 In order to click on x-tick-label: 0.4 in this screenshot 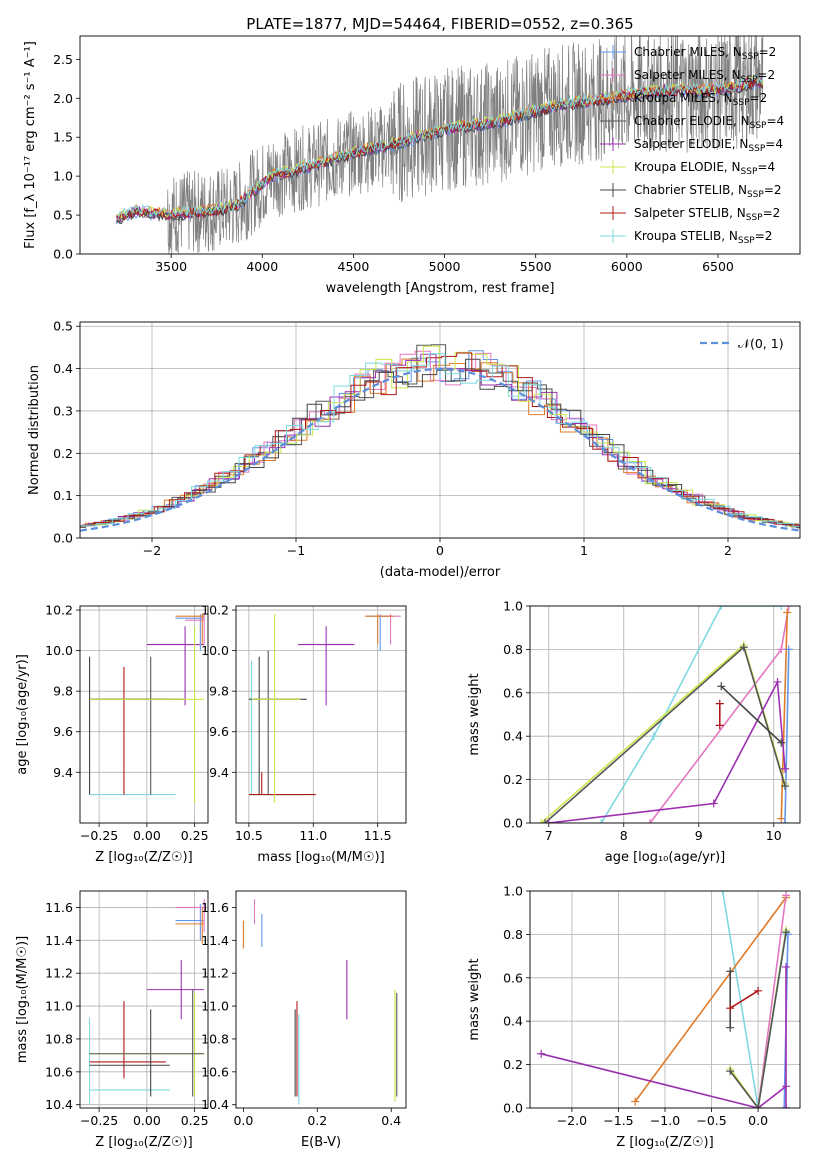, I will do `click(391, 1120)`.